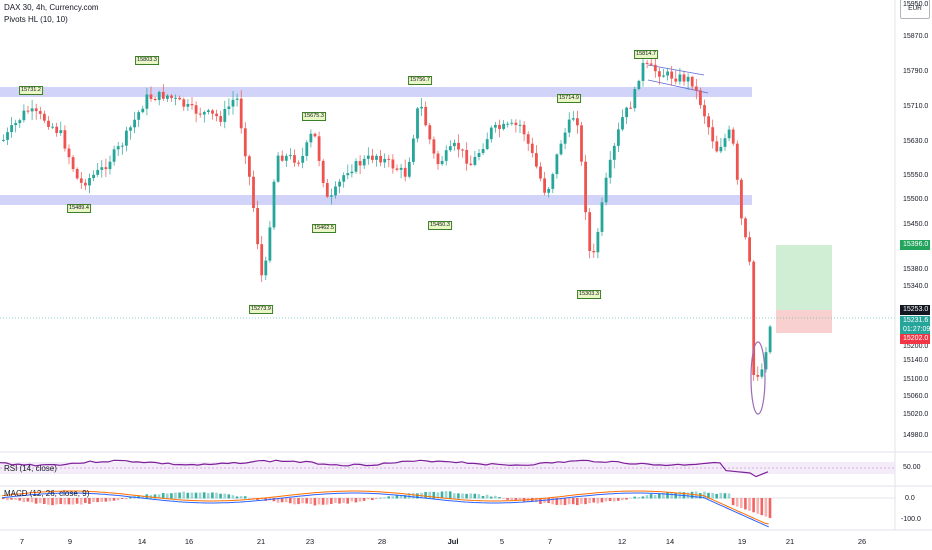  What do you see at coordinates (916, 36) in the screenshot?
I see `price-axis-label: 15870.0` at bounding box center [916, 36].